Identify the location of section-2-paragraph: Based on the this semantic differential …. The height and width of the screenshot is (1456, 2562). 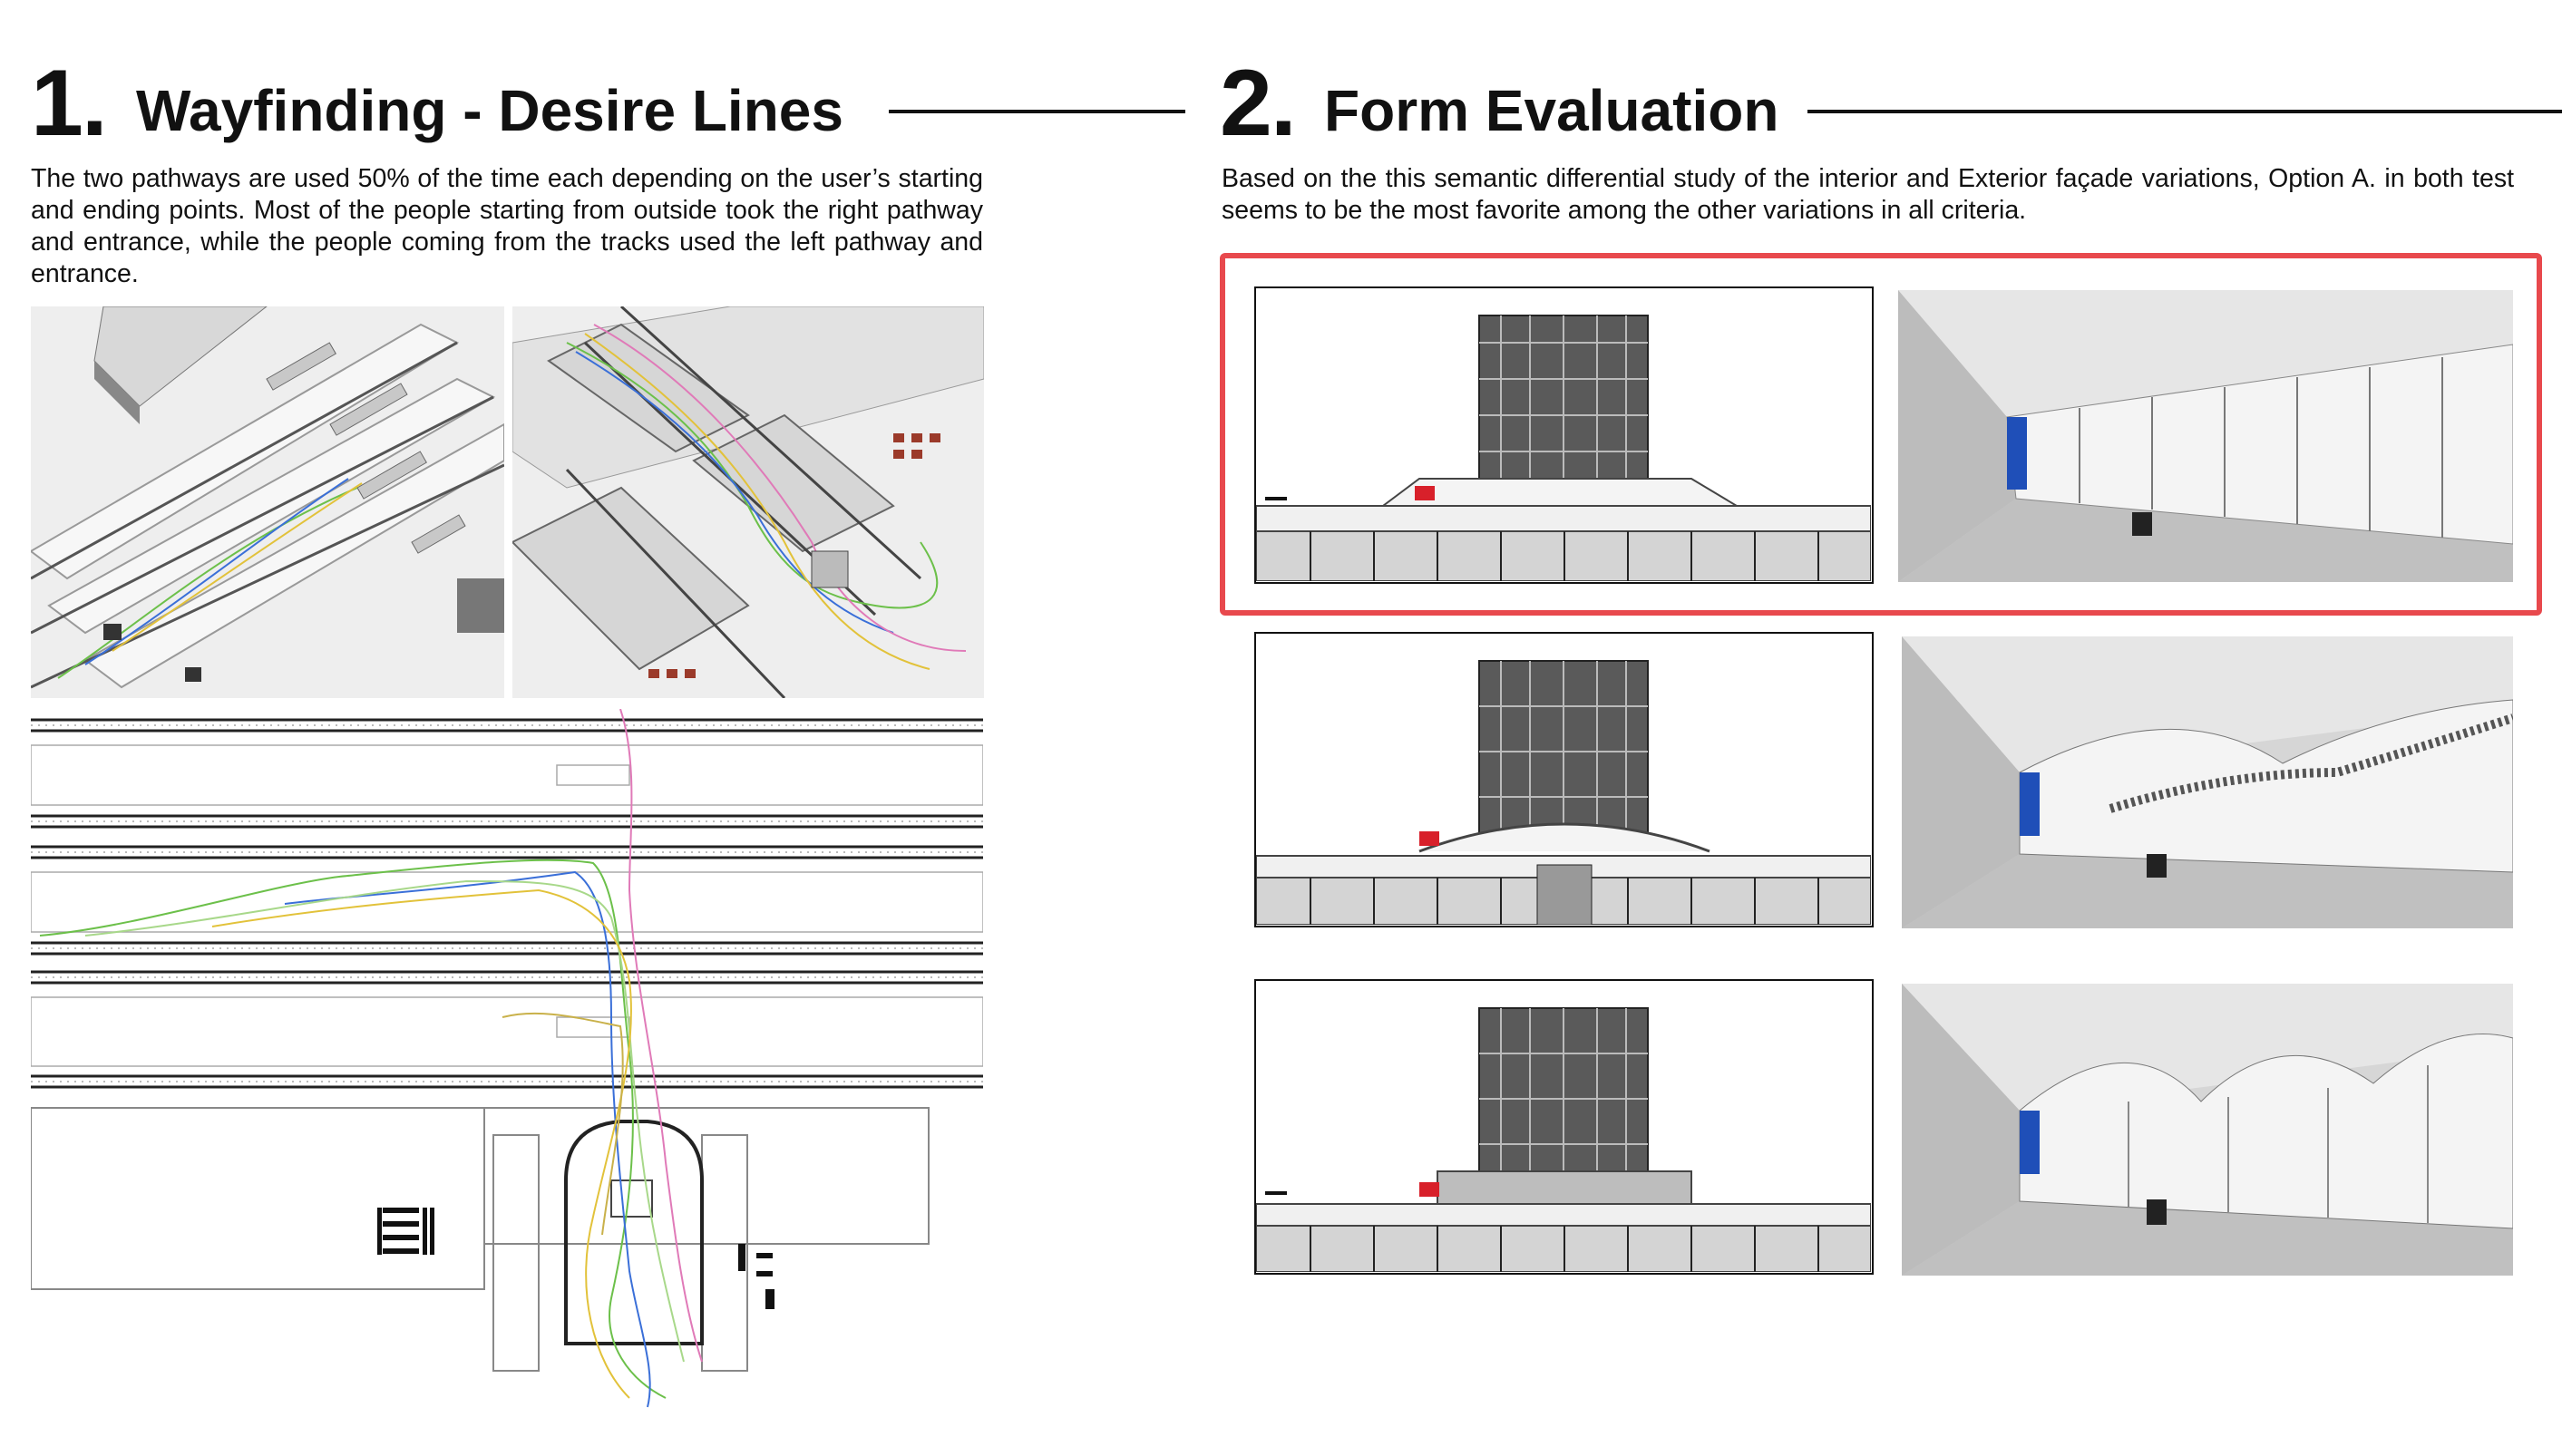
(1868, 194).